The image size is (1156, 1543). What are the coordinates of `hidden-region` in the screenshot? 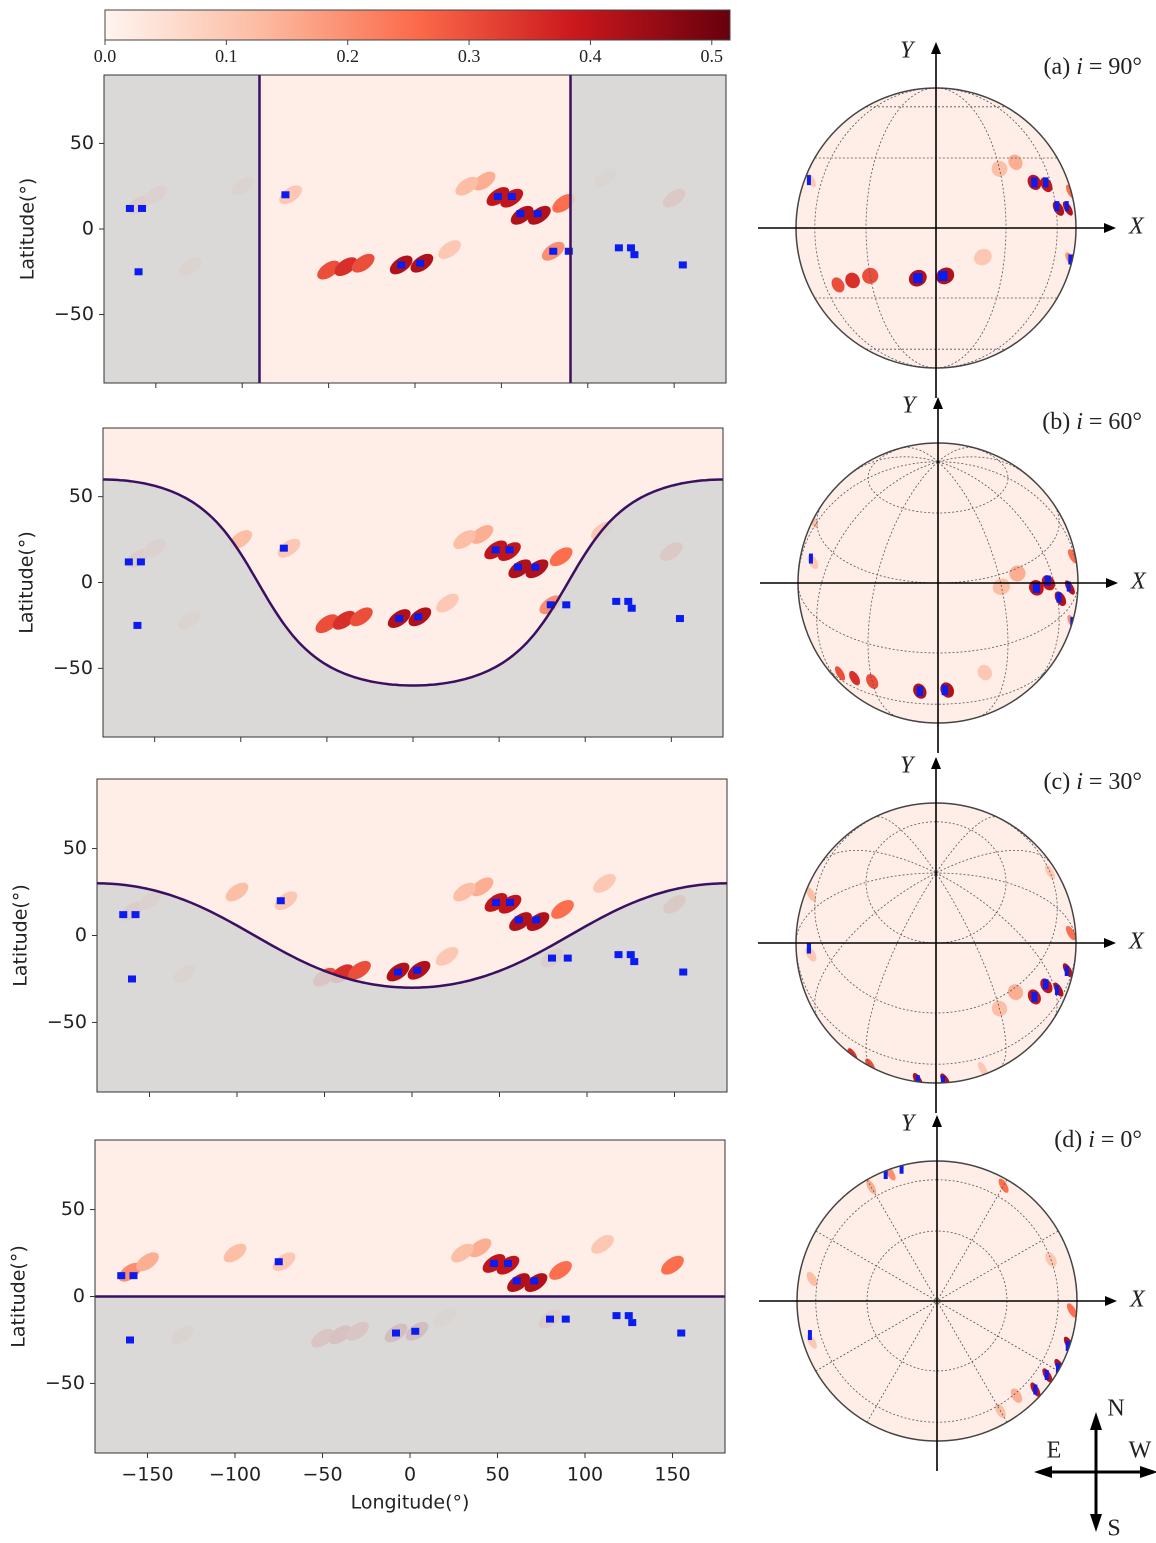 It's located at (413, 608).